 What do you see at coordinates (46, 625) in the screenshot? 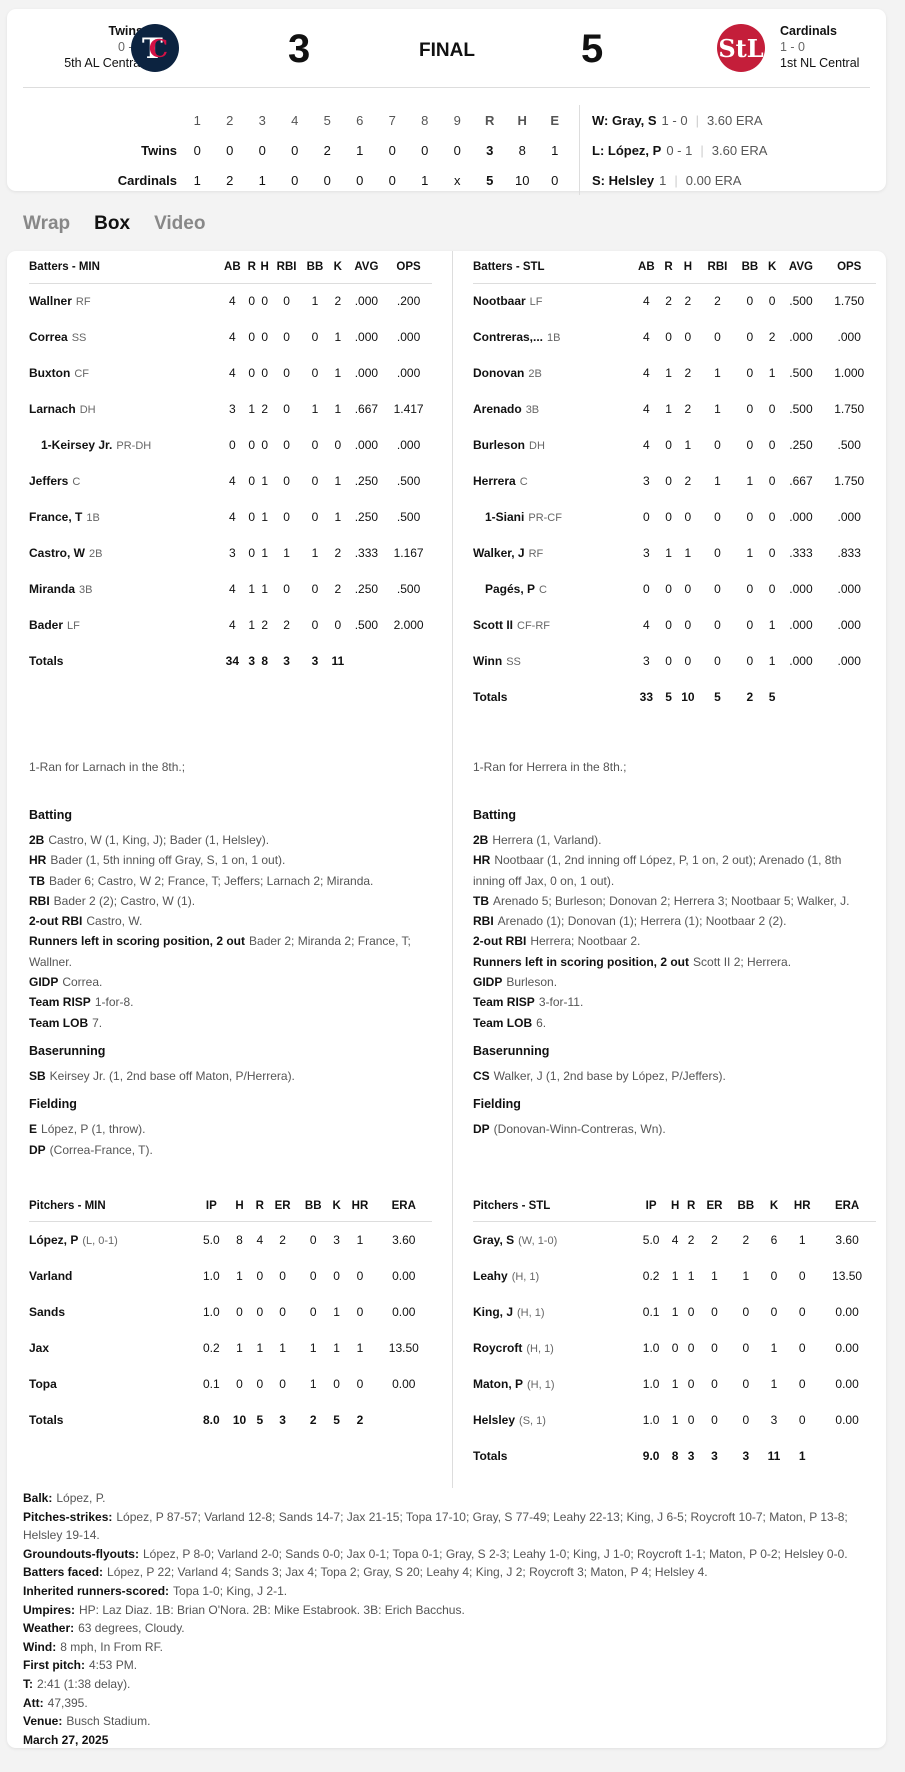
I see `player-name: Bader` at bounding box center [46, 625].